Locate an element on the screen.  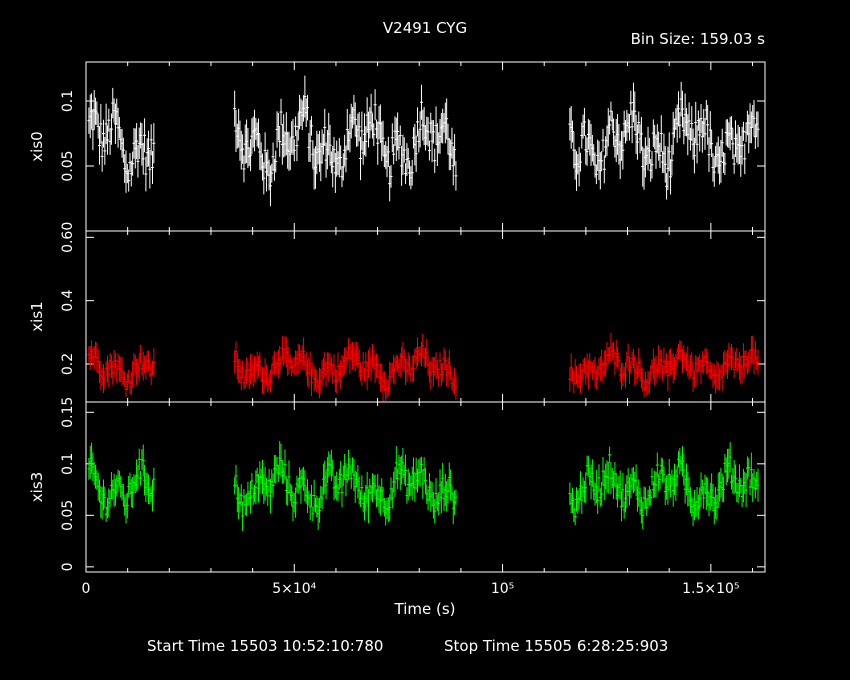
y-axis-label: xis3 is located at coordinates (37, 487).